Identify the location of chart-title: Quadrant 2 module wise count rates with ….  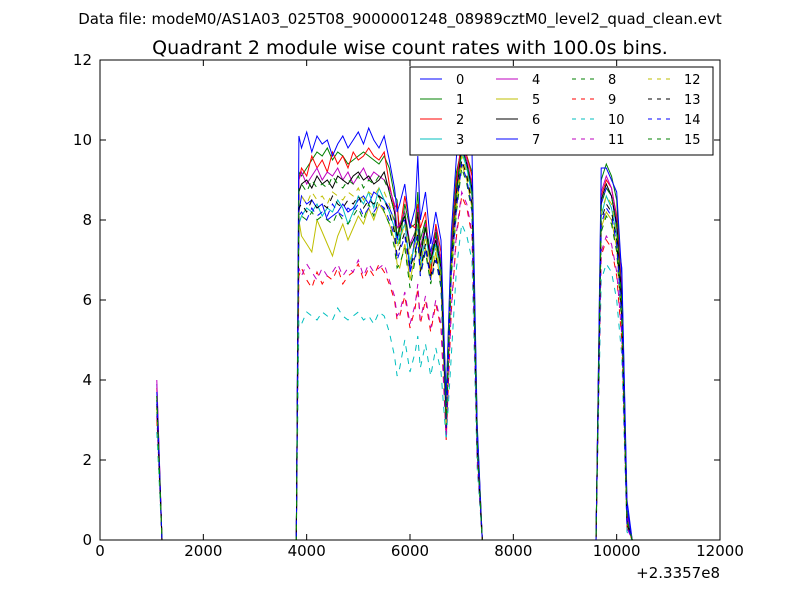
(410, 48).